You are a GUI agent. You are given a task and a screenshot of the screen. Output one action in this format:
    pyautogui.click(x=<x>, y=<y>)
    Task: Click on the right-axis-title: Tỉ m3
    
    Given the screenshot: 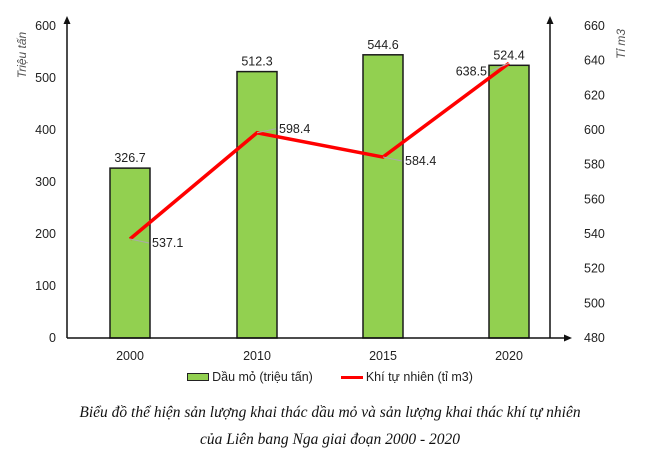 What is the action you would take?
    pyautogui.click(x=621, y=44)
    